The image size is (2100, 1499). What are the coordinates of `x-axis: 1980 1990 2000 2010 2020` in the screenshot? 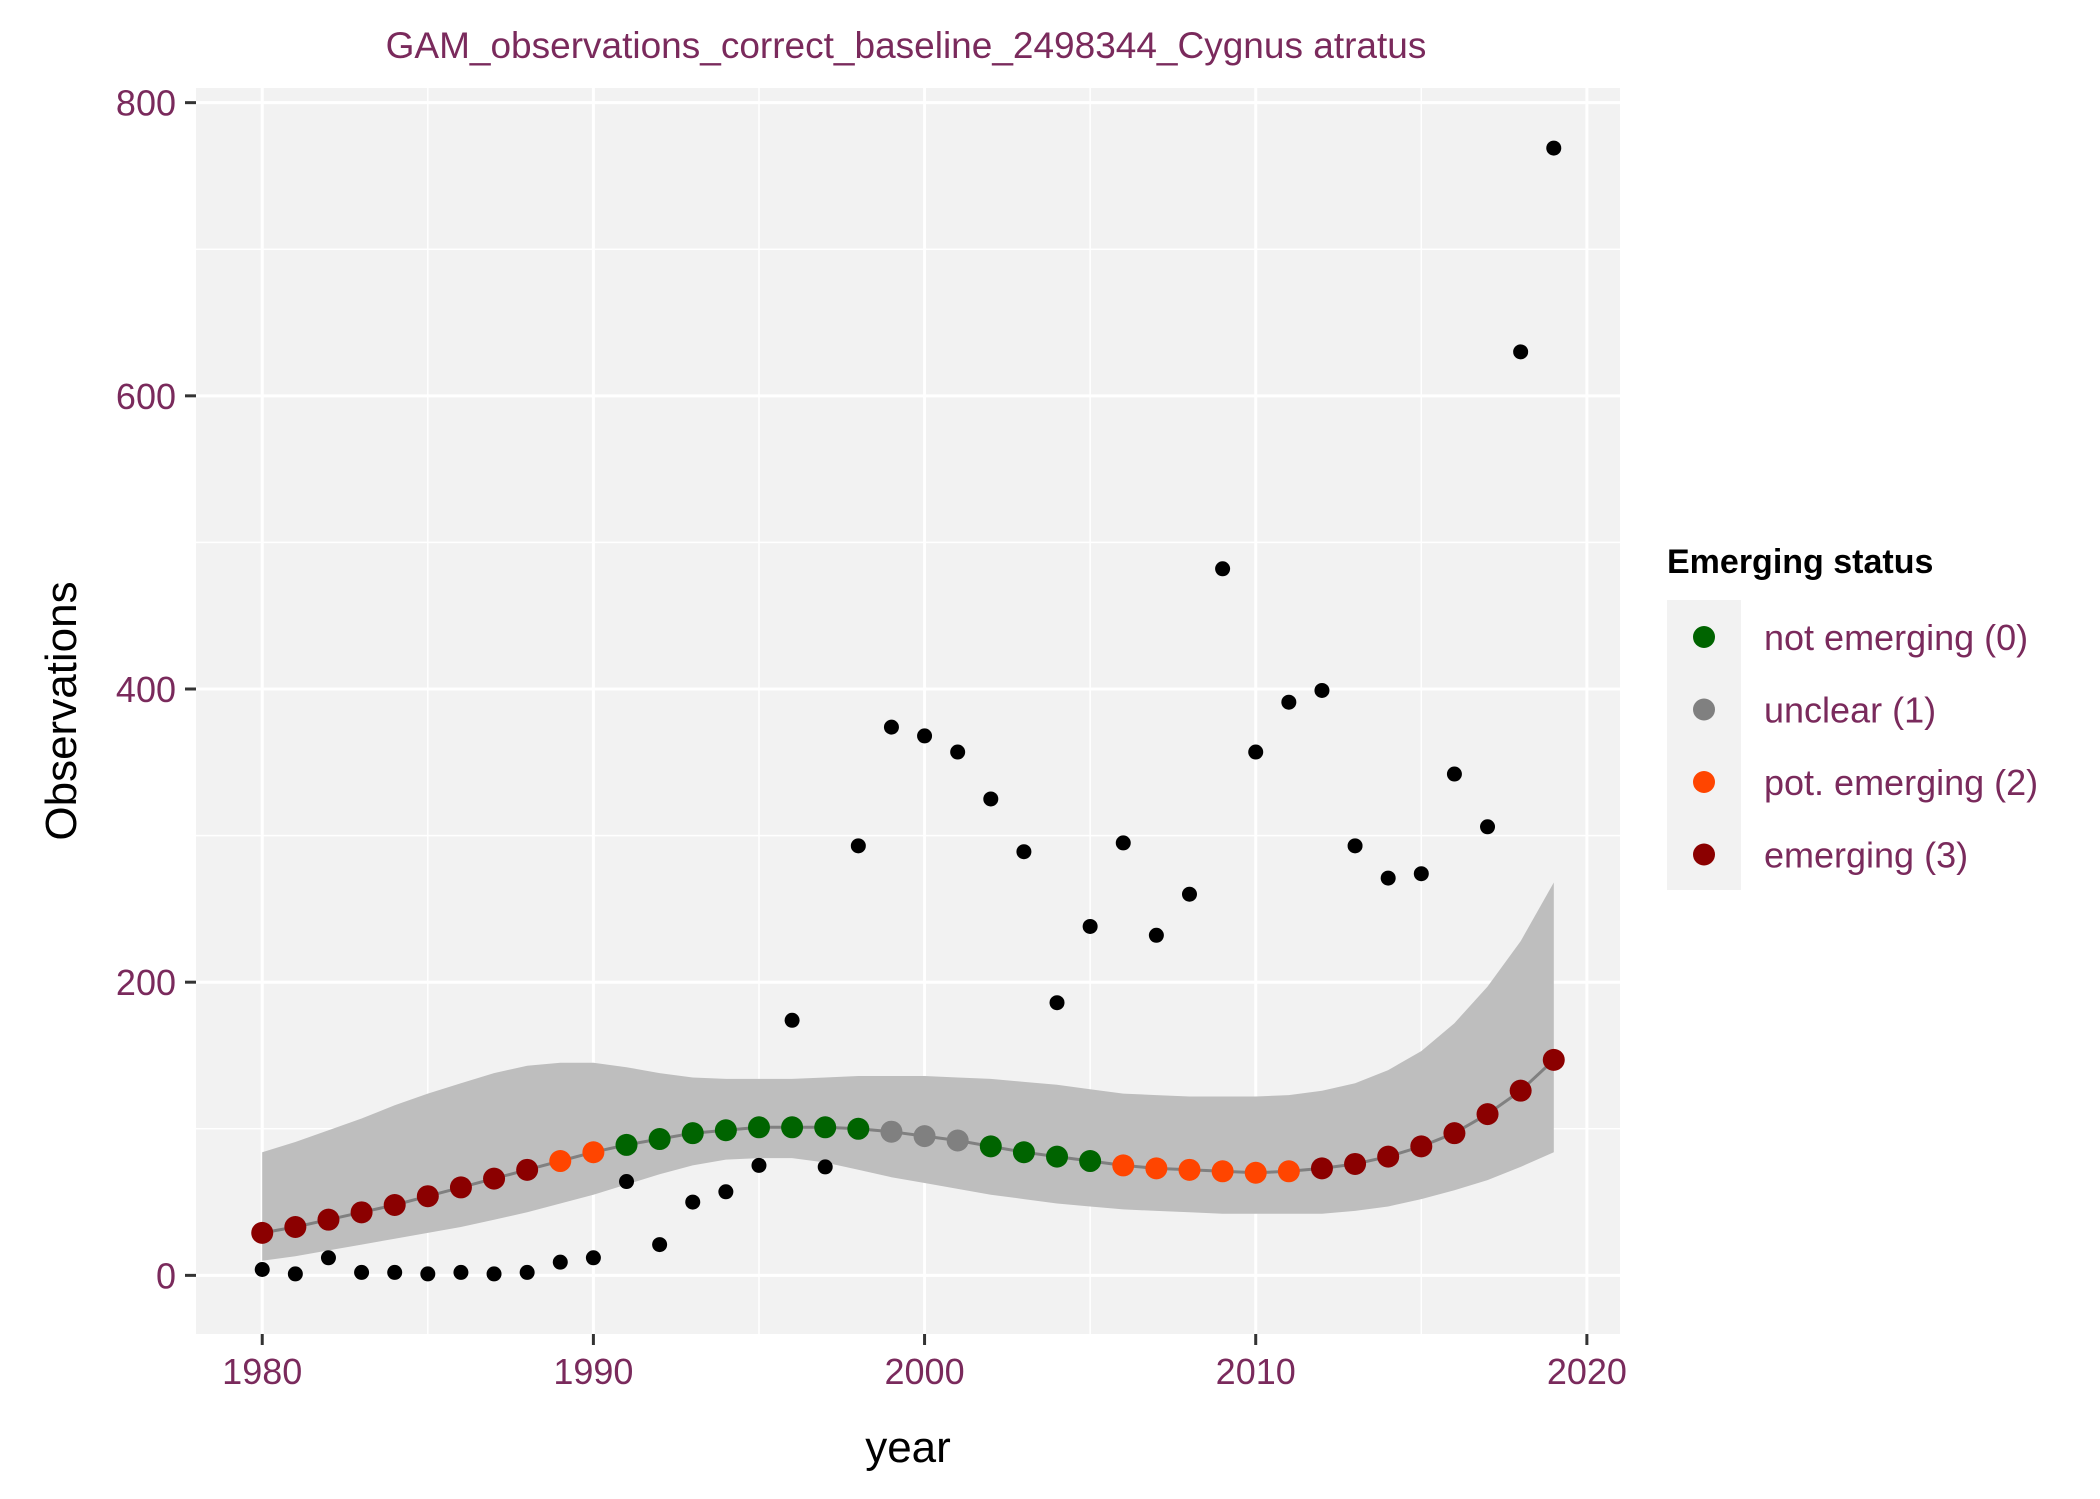 It's located at (924, 1363).